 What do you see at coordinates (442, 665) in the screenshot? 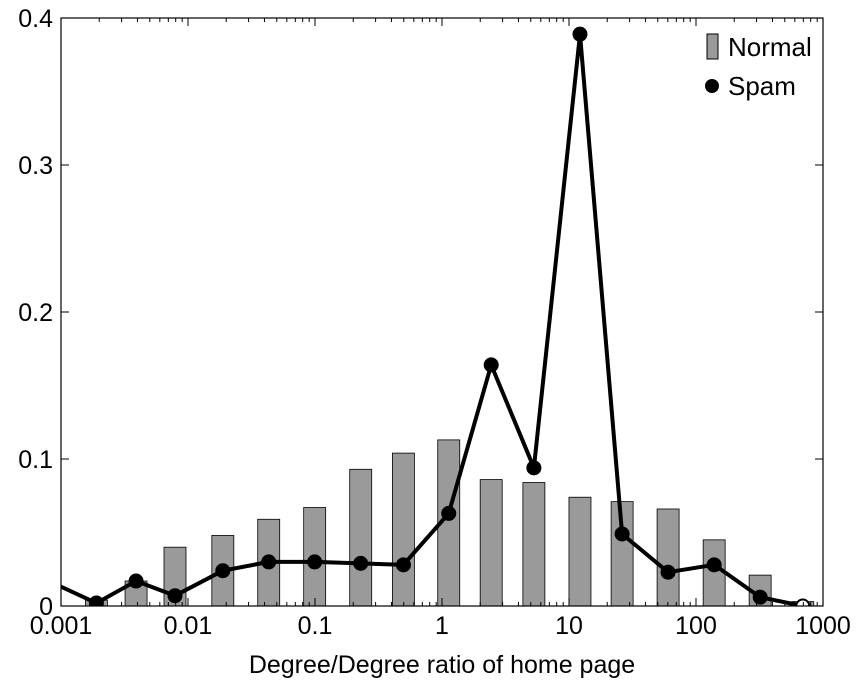
I see `x-axis-label: Degree/Degree ratio of home page` at bounding box center [442, 665].